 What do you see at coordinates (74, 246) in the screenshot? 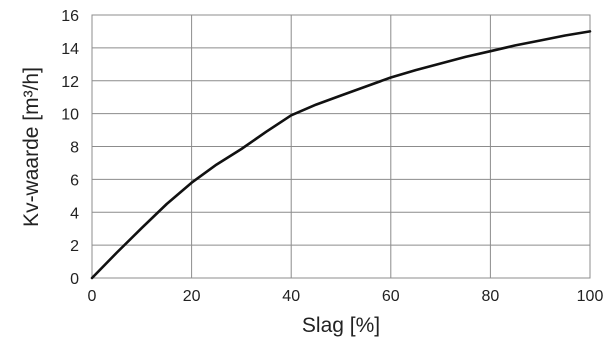
I see `y-tick-label: 2` at bounding box center [74, 246].